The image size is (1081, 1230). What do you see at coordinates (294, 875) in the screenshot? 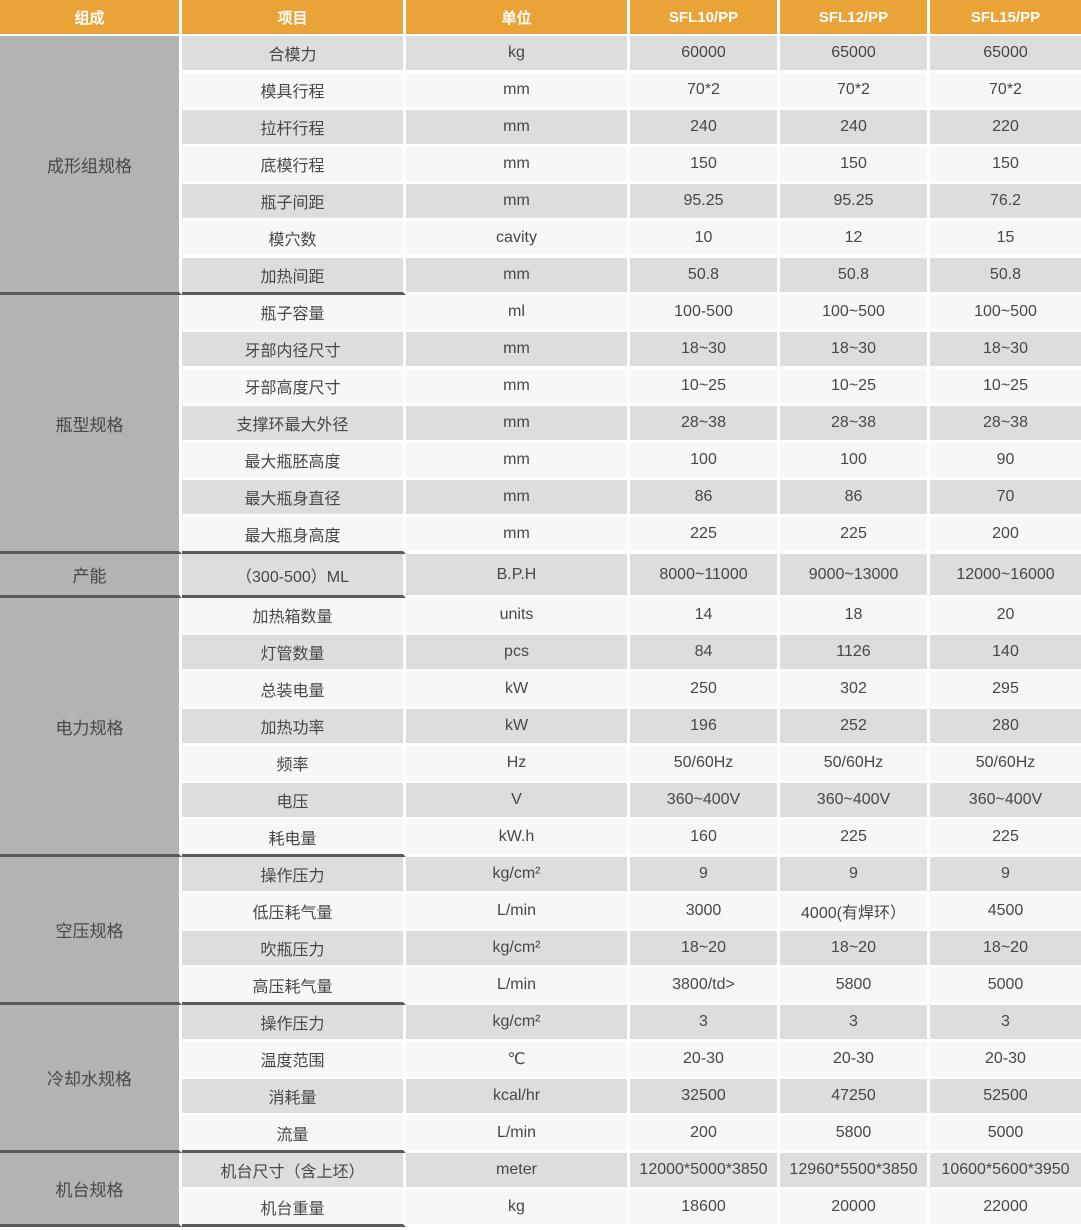
I see `item-cell: 操作压力` at bounding box center [294, 875].